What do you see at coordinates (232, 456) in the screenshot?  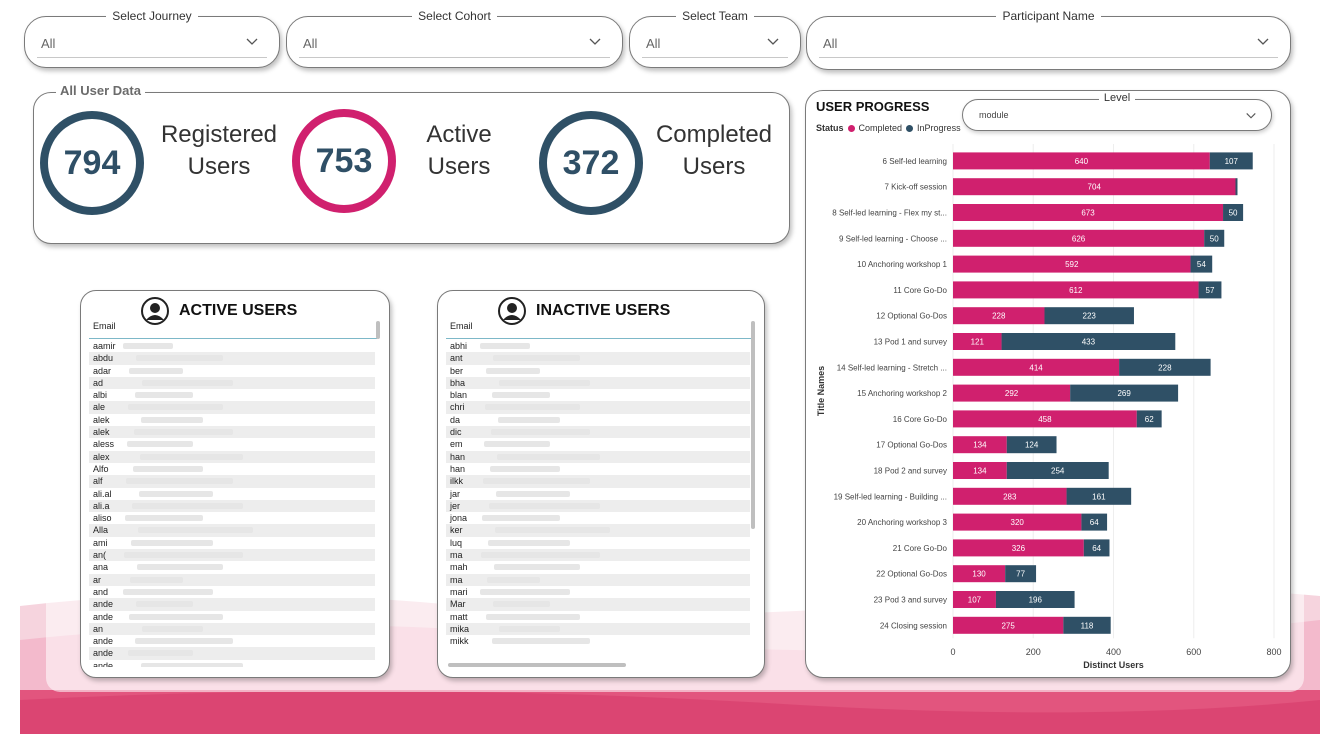 I see `table-row: alex` at bounding box center [232, 456].